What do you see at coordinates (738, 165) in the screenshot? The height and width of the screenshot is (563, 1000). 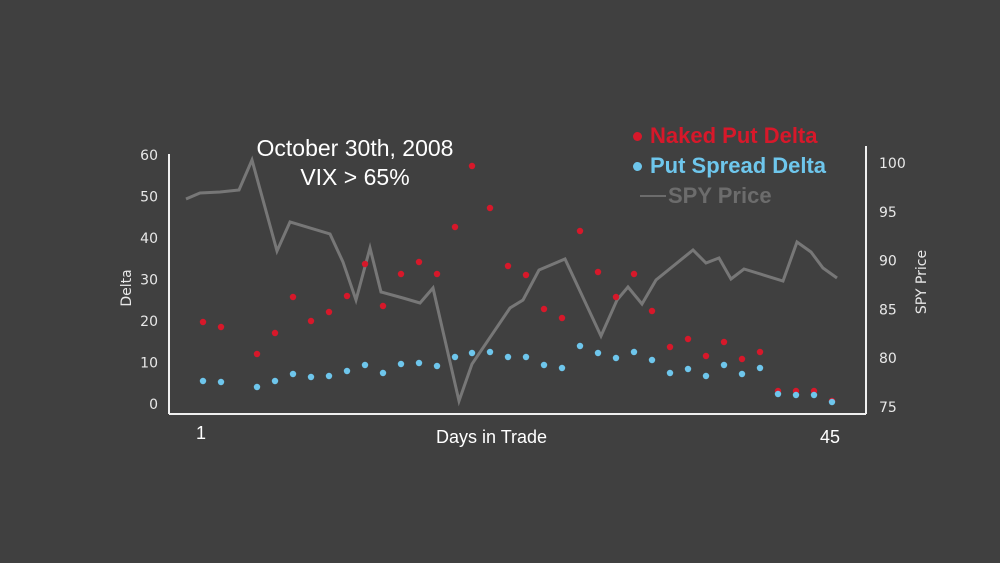 I see `legend-label: Put Spread Delta` at bounding box center [738, 165].